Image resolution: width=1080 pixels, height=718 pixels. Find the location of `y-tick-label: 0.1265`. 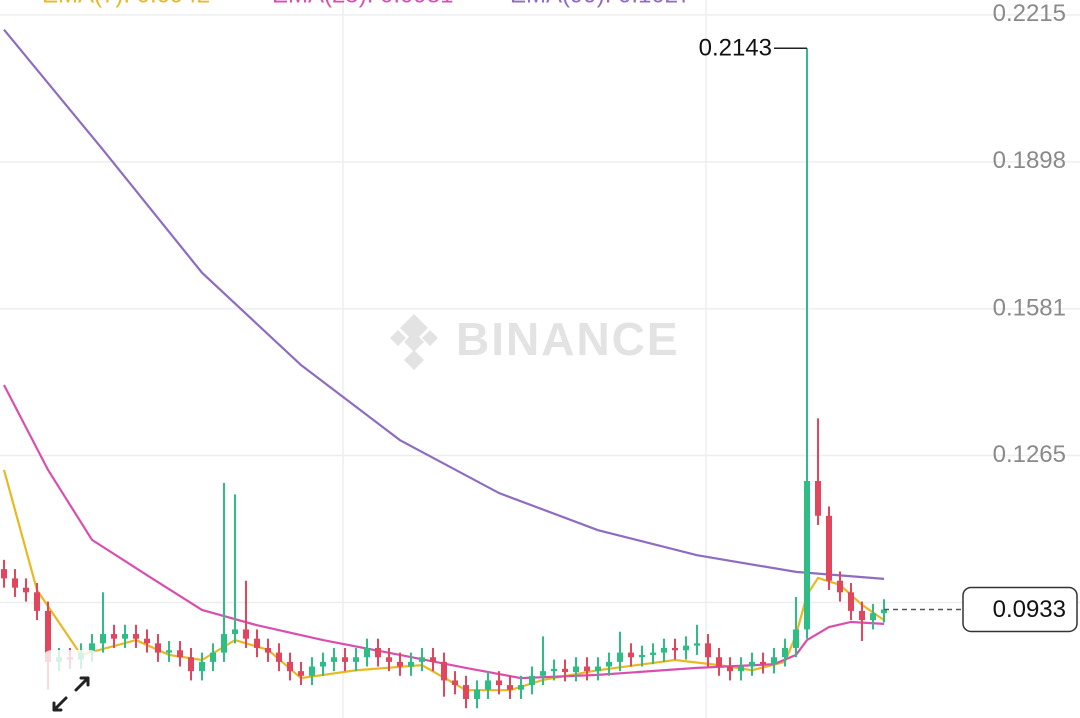

y-tick-label: 0.1265 is located at coordinates (1029, 454).